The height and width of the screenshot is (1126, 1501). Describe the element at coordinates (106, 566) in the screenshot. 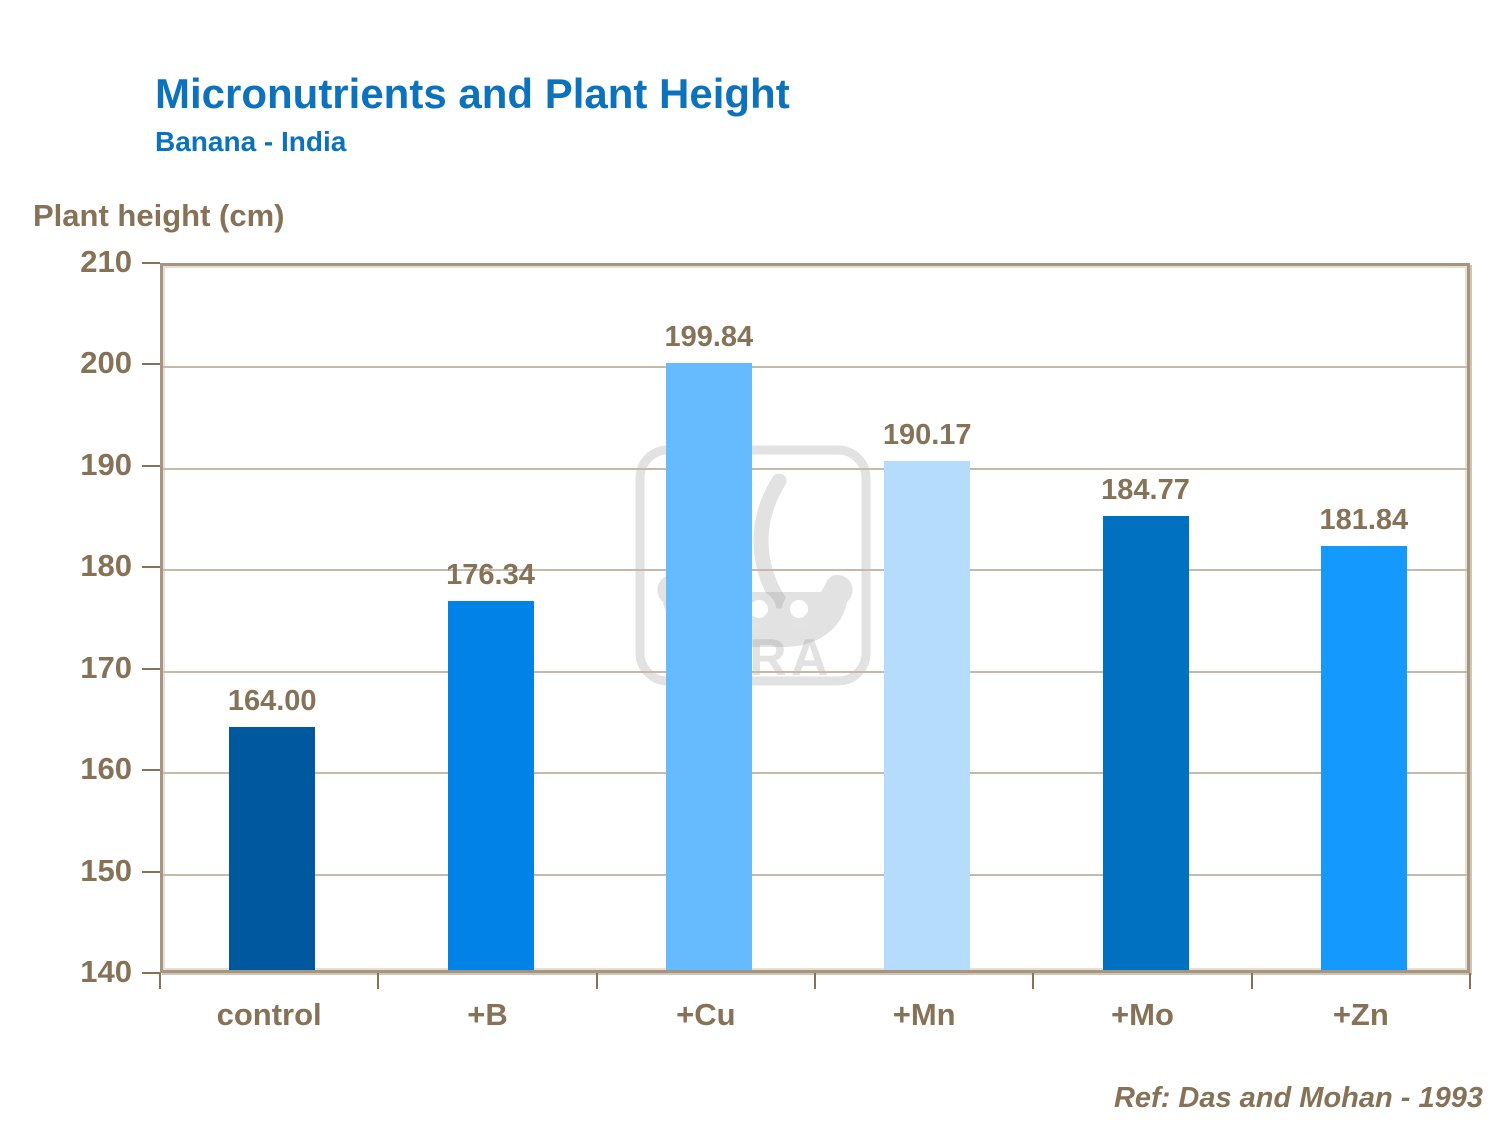

I see `y-tick-label-180: 180` at that location.